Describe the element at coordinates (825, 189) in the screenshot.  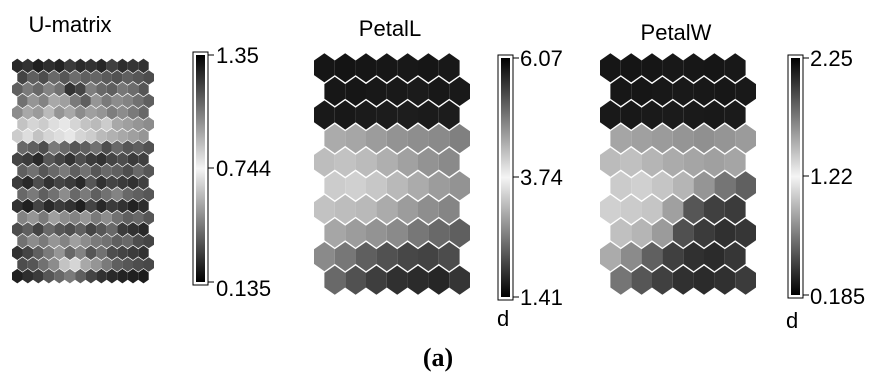
I see `petalw-colorbar: 2.25 1.22 0.185 d` at that location.